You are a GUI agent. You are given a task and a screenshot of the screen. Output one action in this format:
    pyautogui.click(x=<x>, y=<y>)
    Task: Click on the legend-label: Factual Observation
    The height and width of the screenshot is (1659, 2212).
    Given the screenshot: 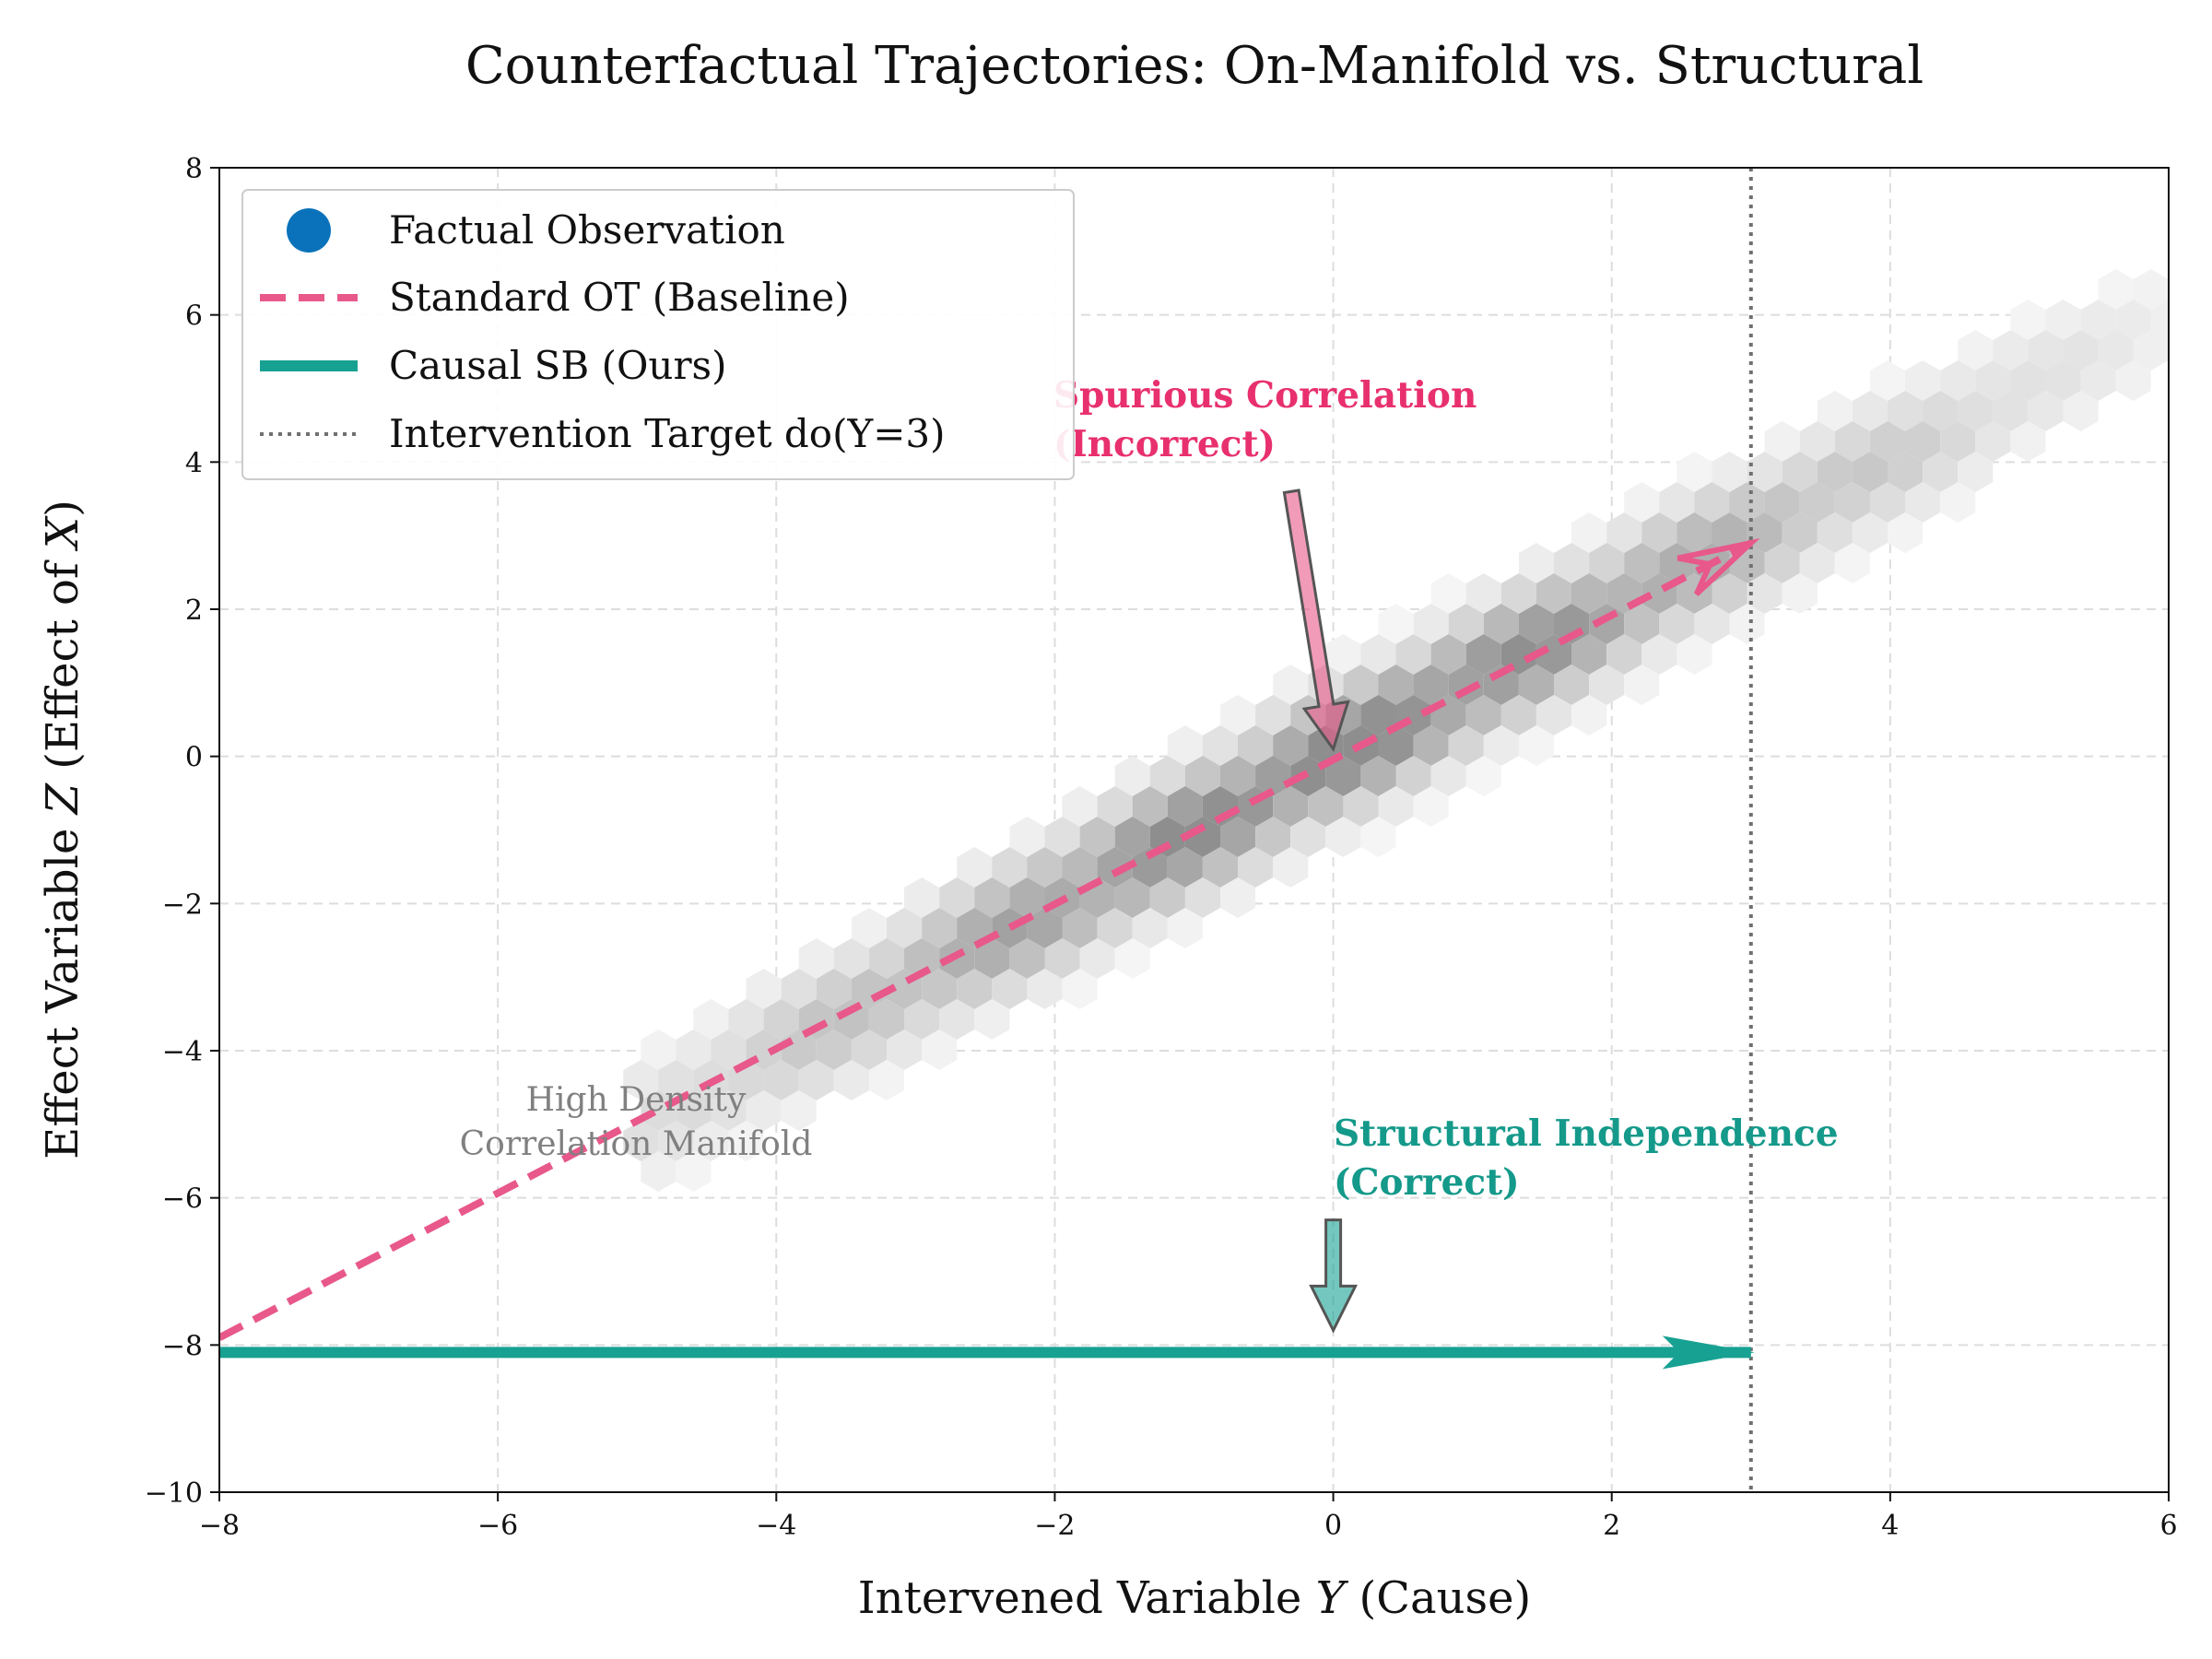 What is the action you would take?
    pyautogui.click(x=587, y=230)
    